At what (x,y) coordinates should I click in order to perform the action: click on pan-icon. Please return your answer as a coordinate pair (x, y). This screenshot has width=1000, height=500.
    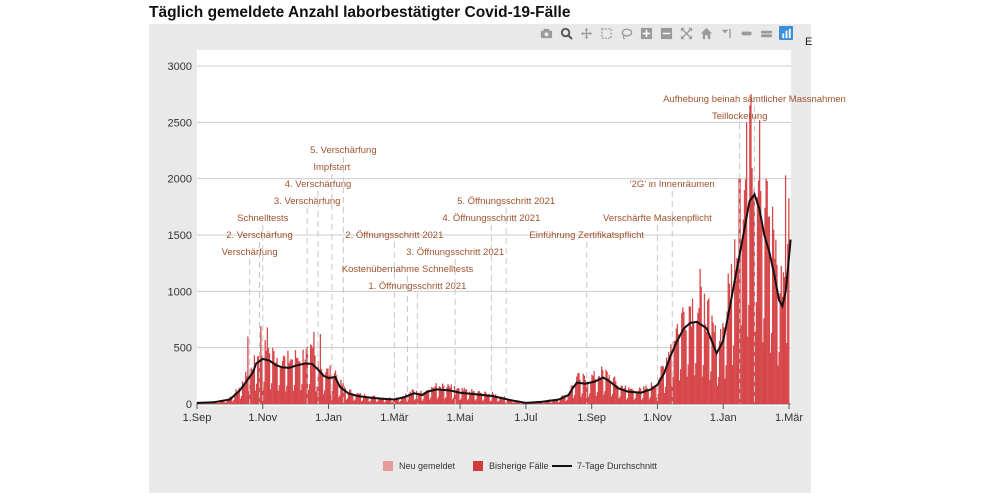
    Looking at the image, I should click on (586, 33).